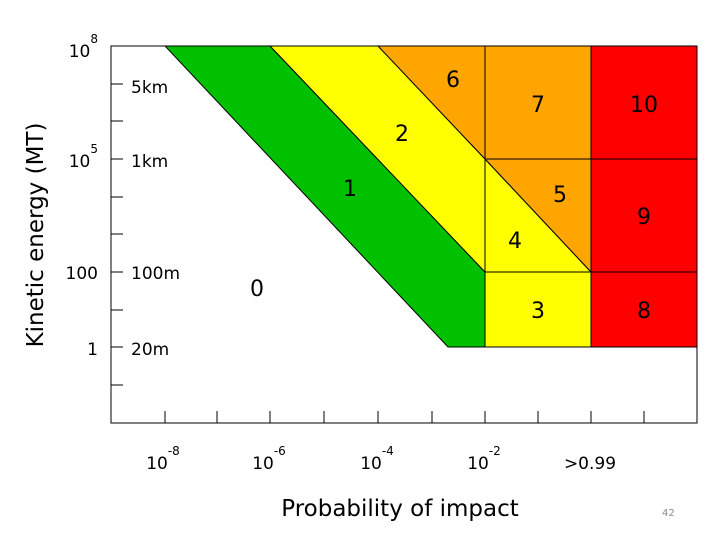  I want to click on x-axis-ticks, so click(404, 417).